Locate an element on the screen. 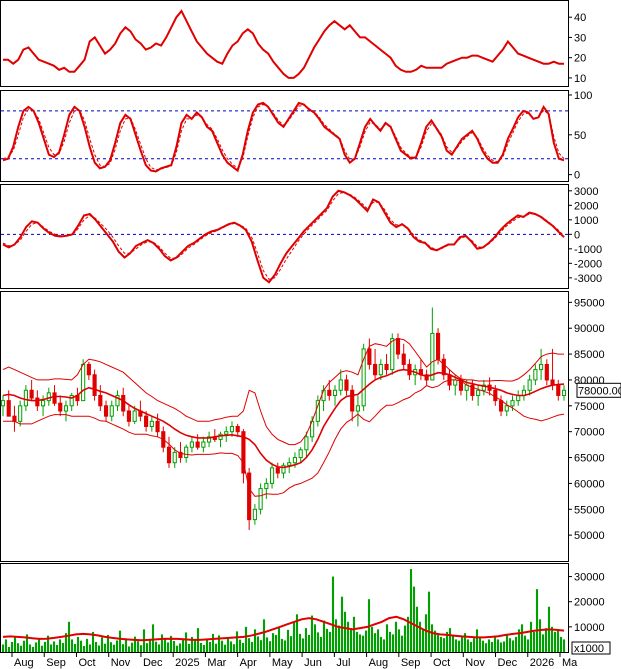  macd-main-line is located at coordinates (283, 236).